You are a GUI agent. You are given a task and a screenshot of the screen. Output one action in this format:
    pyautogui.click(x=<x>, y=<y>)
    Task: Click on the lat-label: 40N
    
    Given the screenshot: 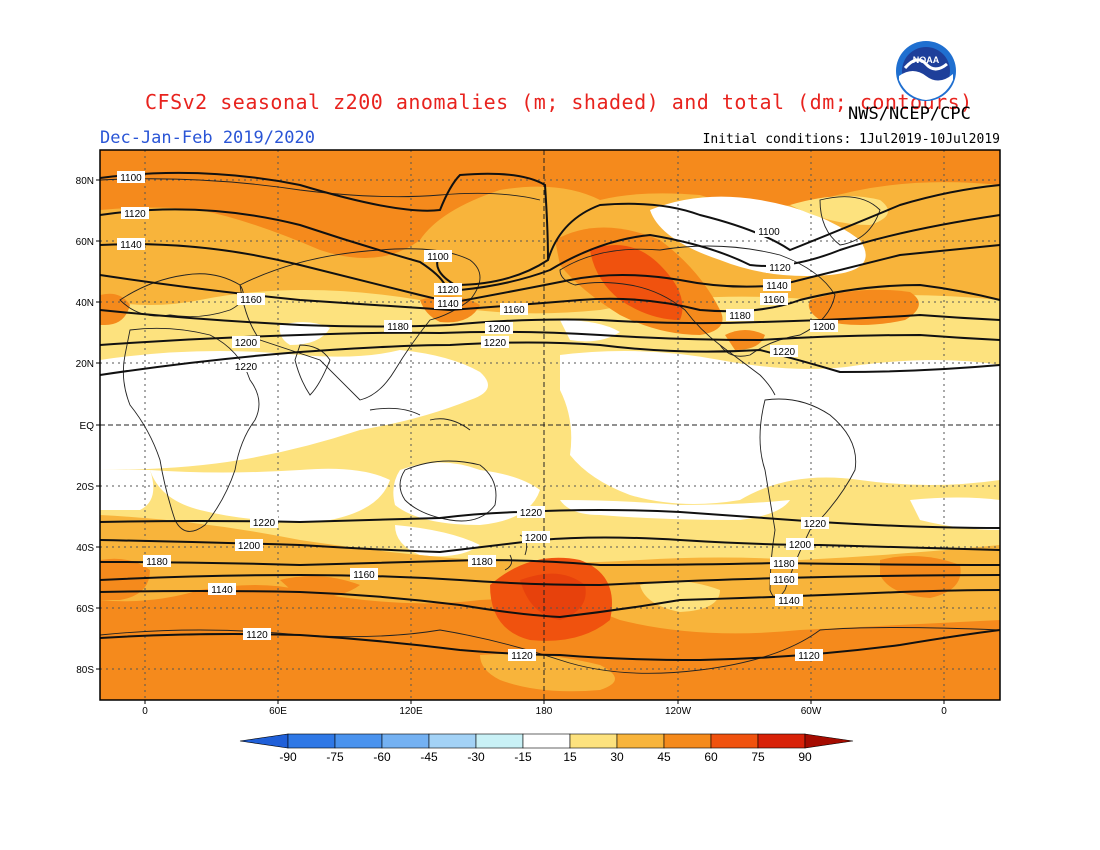 What is the action you would take?
    pyautogui.click(x=85, y=303)
    